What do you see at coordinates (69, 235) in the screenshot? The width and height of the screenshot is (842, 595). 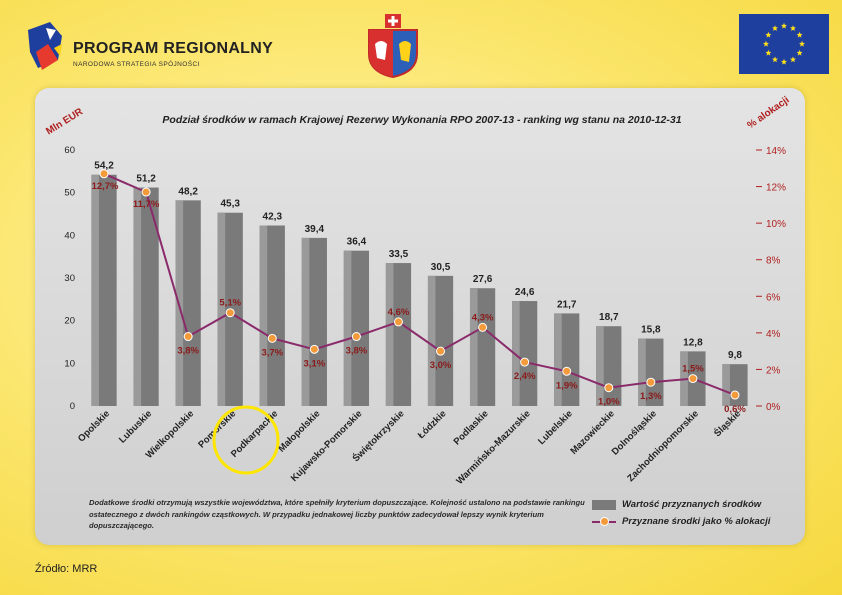 I see `y-tick-label: 40` at bounding box center [69, 235].